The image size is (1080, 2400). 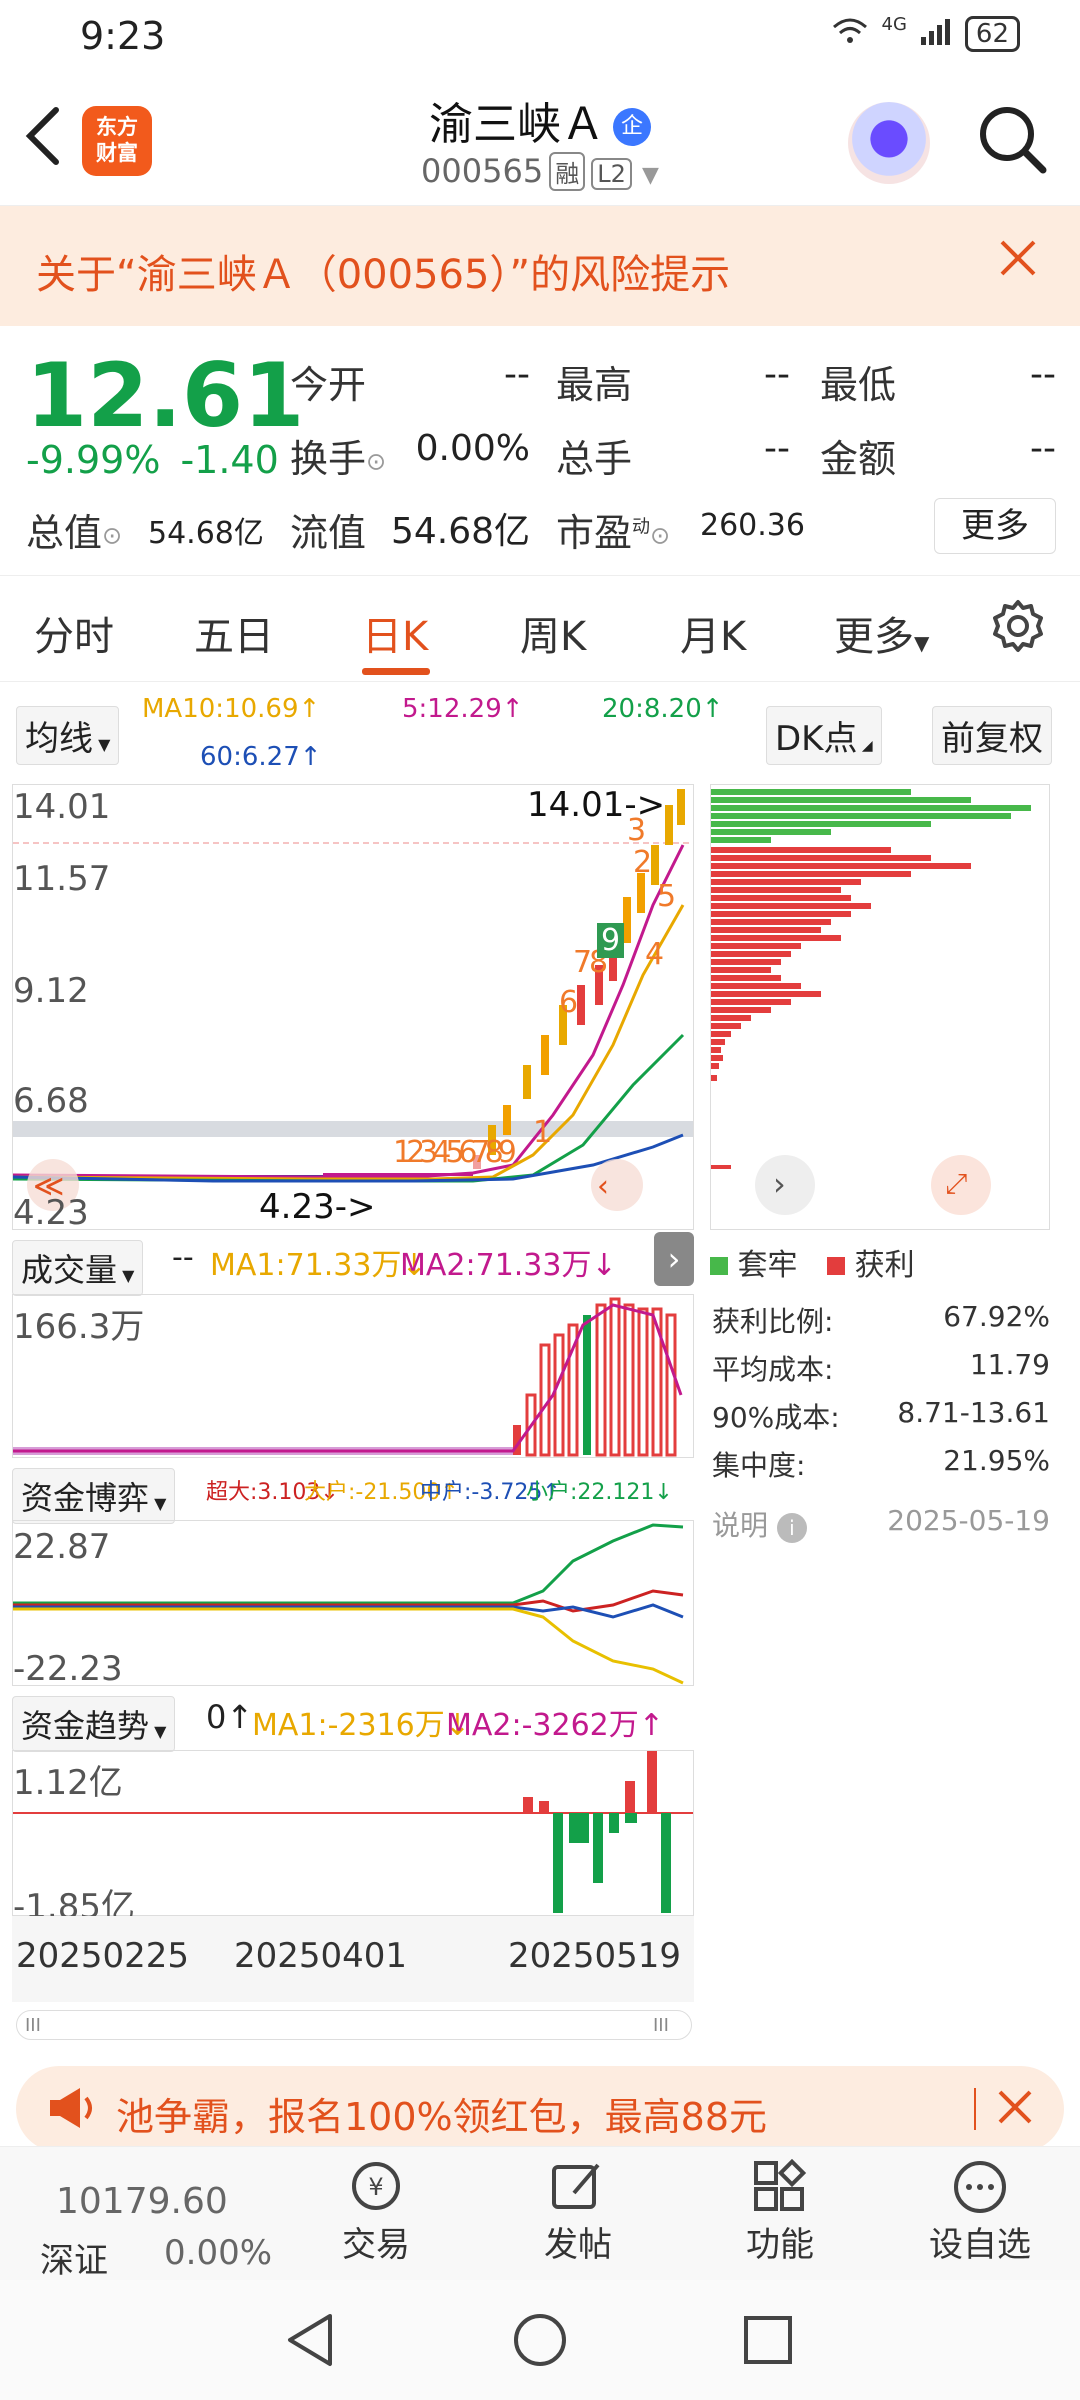 What do you see at coordinates (376, 2245) in the screenshot?
I see `trade-button: 交易` at bounding box center [376, 2245].